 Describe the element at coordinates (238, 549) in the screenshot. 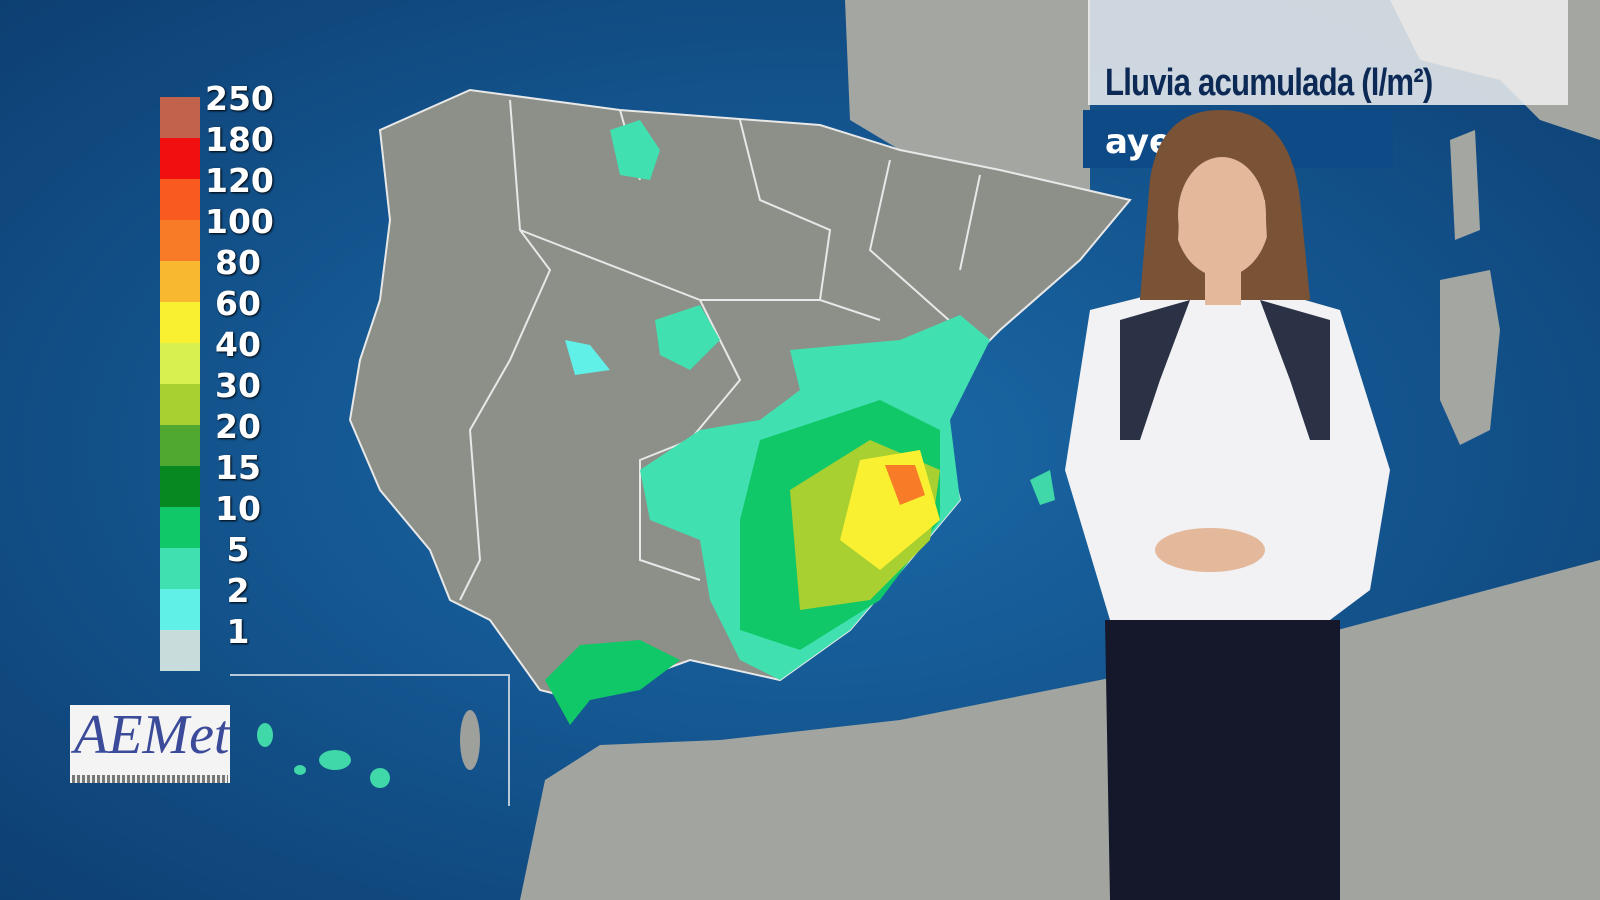

I see `legend-label: 5` at that location.